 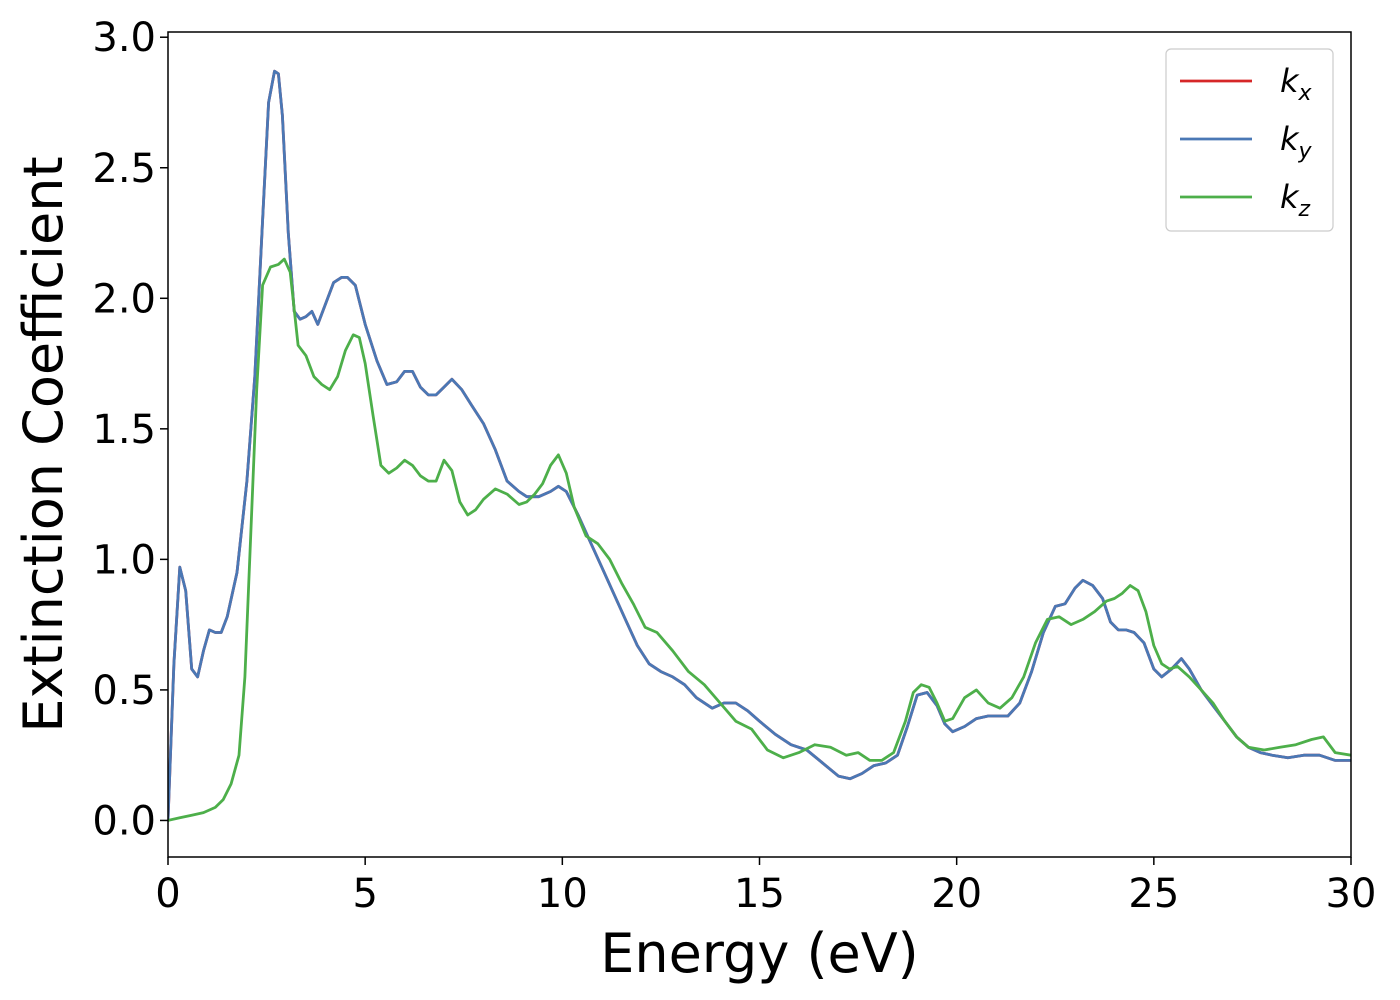 I want to click on legend-label-kz: kz, so click(x=1295, y=200).